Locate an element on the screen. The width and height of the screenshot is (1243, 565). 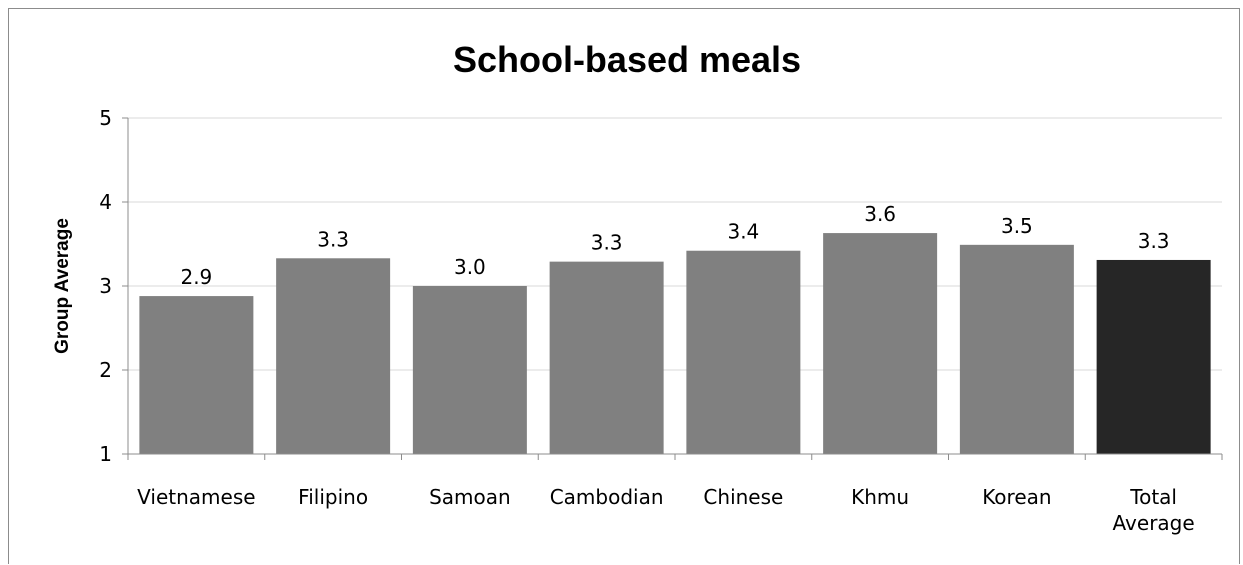
chart-title: School-based meals is located at coordinates (627, 59).